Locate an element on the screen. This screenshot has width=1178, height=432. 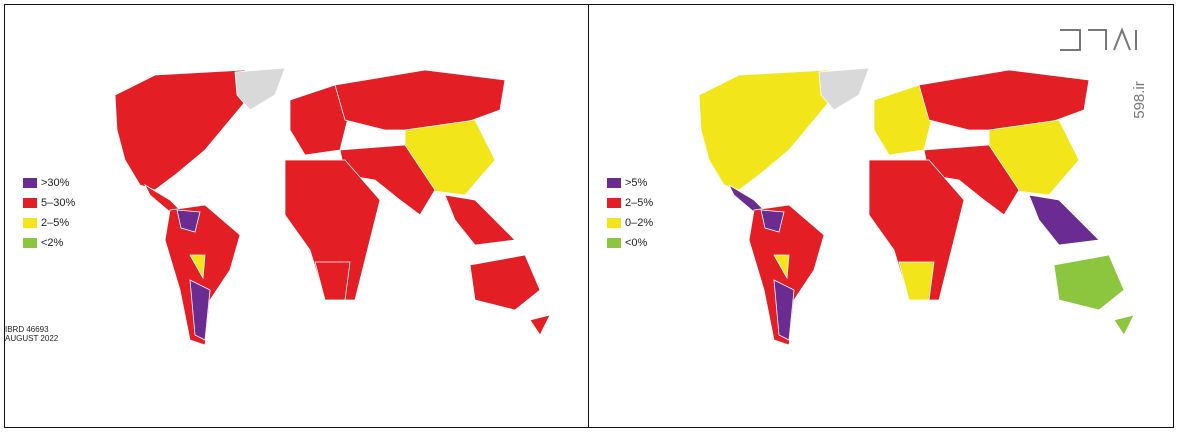
legend-label: <0% is located at coordinates (636, 243).